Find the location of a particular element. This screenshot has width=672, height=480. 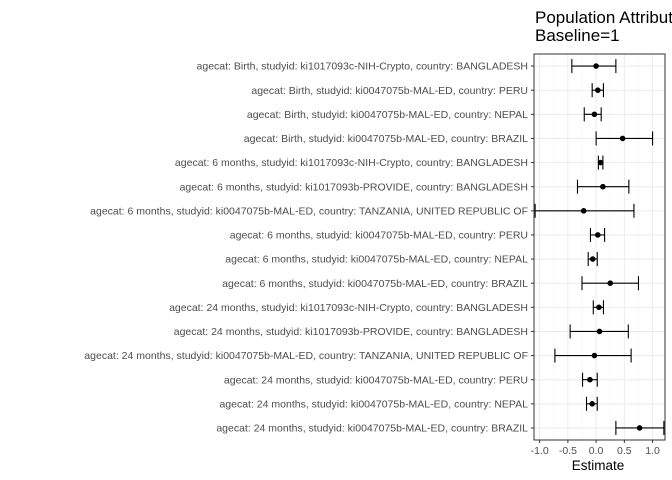

chart-title: Population Attributable Fraction is located at coordinates (603, 17).